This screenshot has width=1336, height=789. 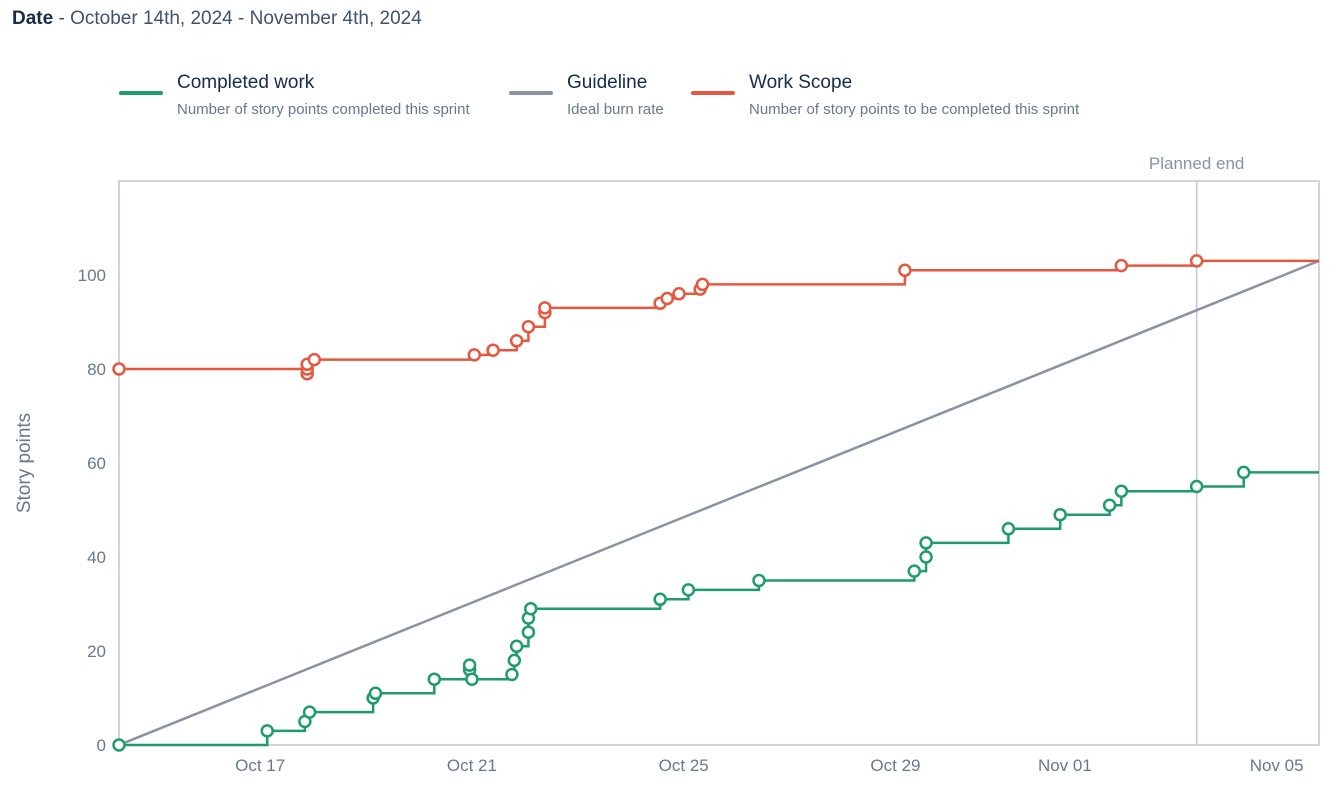 I want to click on y-tick-label: 100, so click(x=92, y=275).